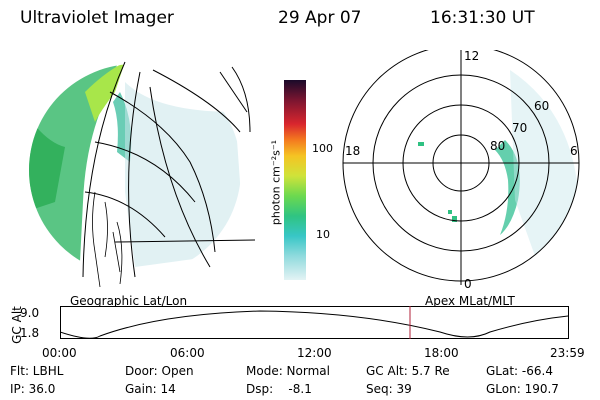 The width and height of the screenshot is (600, 400). I want to click on date-label: 29 Apr 07, so click(320, 18).